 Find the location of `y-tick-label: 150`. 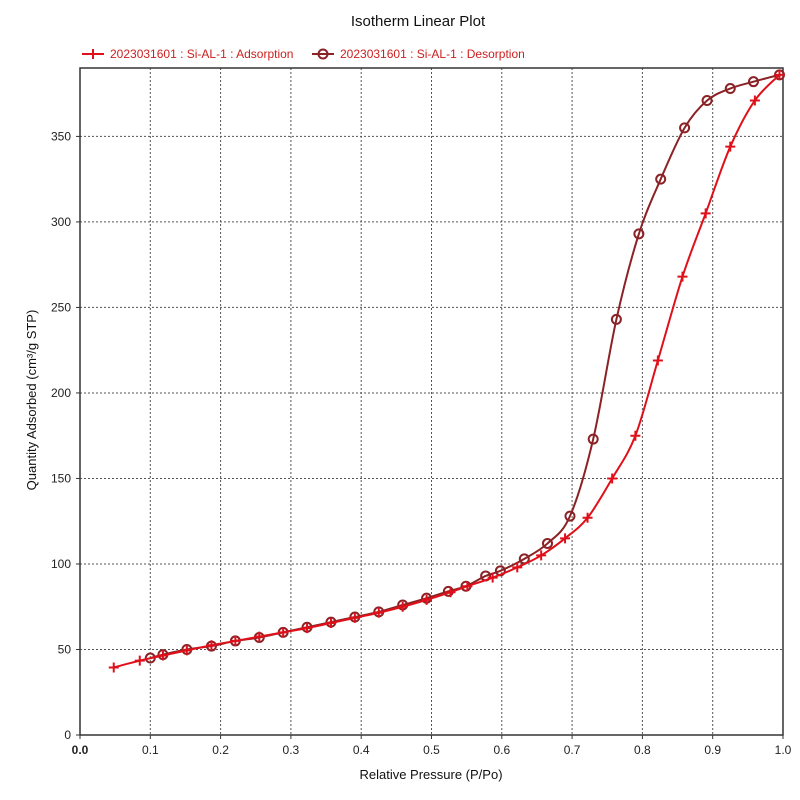

y-tick-label: 150 is located at coordinates (61, 478).